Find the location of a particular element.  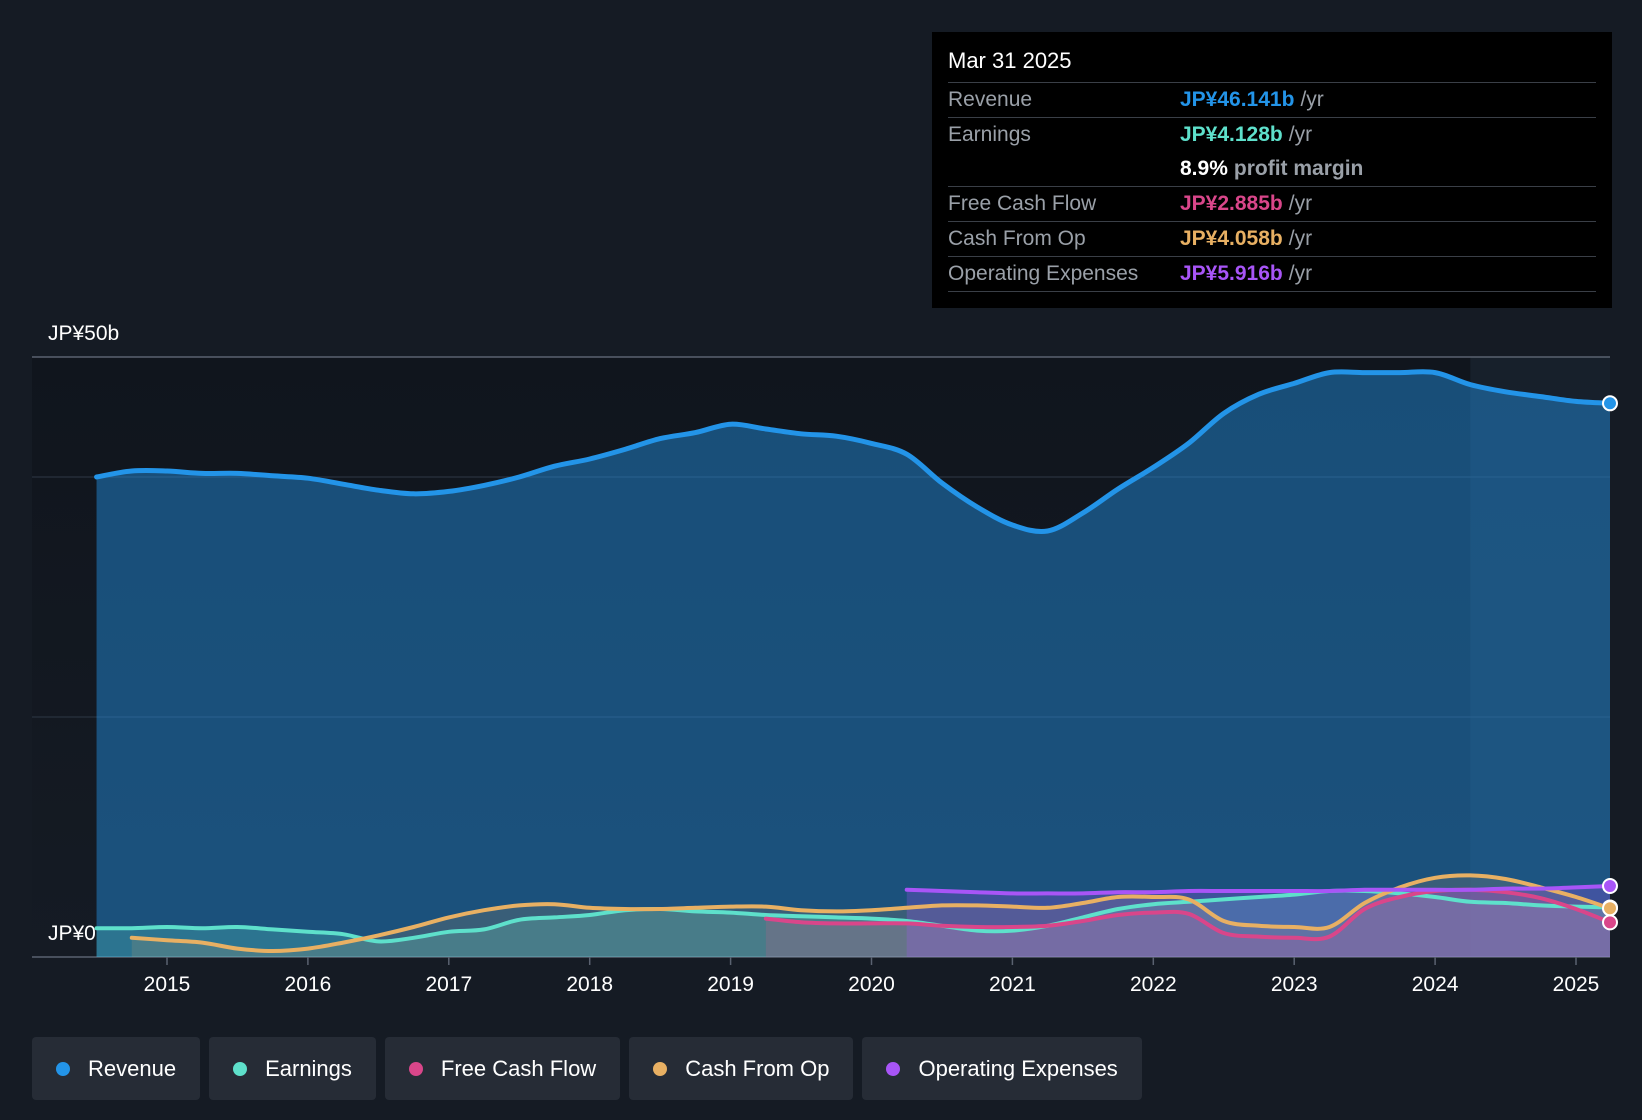

legend-item-free-cash-flow: Free Cash Flow is located at coordinates (502, 1068).